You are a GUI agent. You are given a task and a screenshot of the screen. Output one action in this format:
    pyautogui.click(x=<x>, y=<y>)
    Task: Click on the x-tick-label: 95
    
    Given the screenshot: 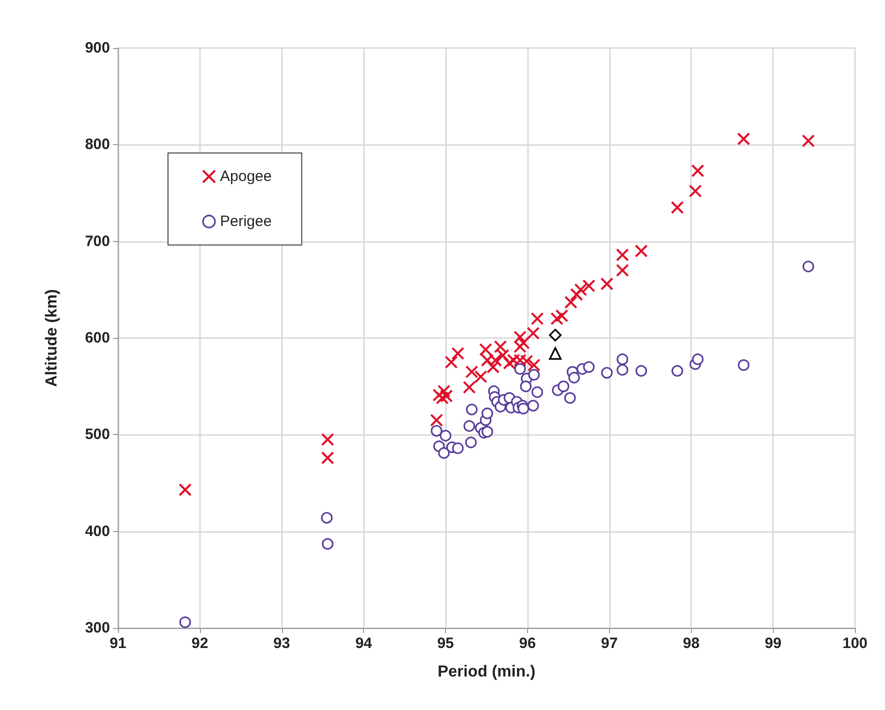 What is the action you would take?
    pyautogui.click(x=445, y=643)
    